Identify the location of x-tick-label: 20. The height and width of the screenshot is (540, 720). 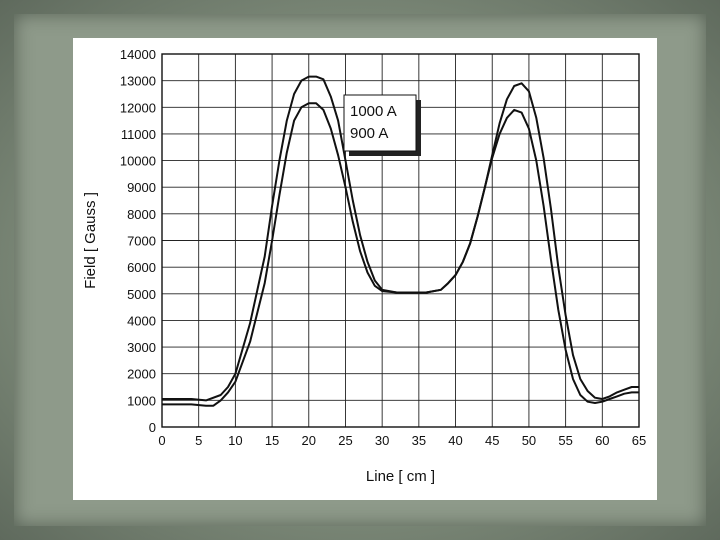
(309, 440).